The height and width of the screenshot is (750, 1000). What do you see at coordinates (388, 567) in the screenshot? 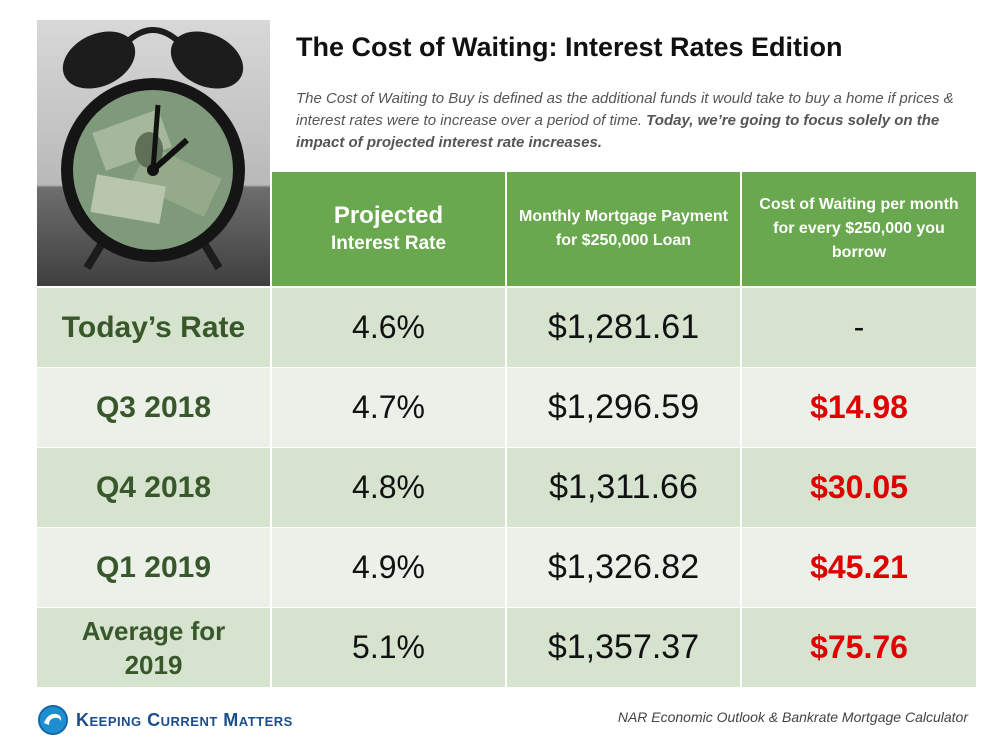
I see `rate-cell: 4.9%` at bounding box center [388, 567].